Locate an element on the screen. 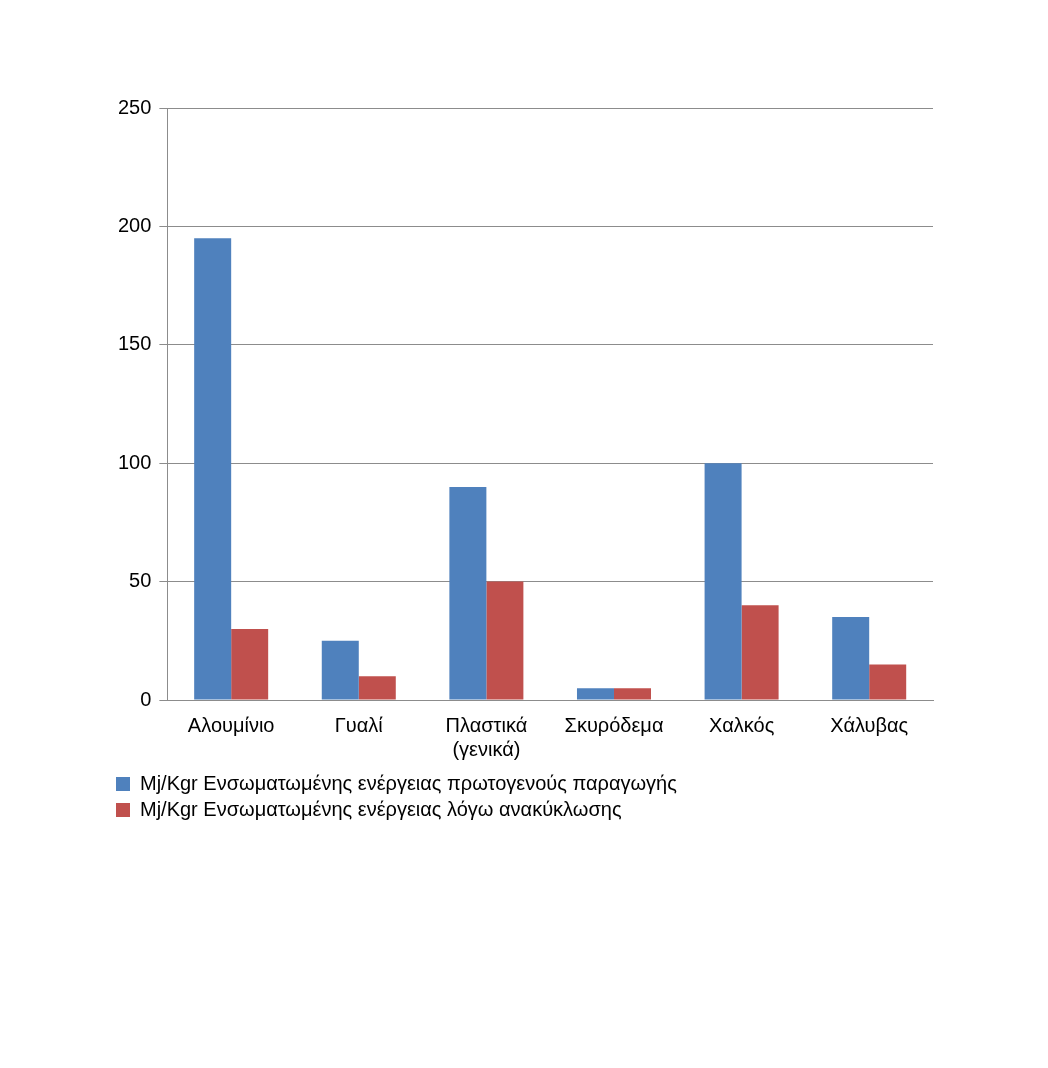 The image size is (1048, 1068). legend-label: Mj/Kgr Ενσωματωμένης ενέργειας πρωτογενούς παραγωγής is located at coordinates (409, 782).